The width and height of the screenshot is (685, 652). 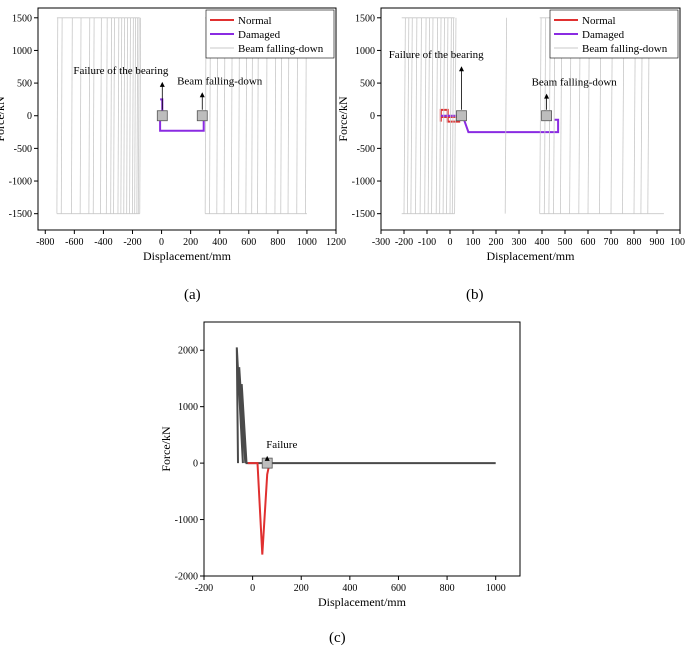 I want to click on y-tick-label: -2000, so click(x=186, y=577).